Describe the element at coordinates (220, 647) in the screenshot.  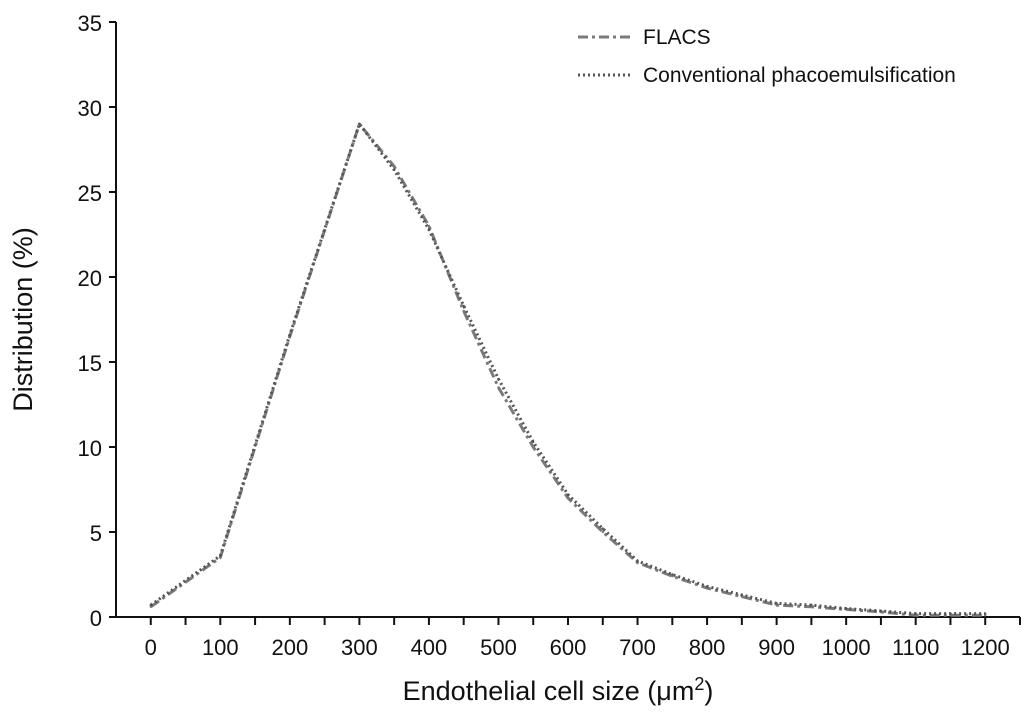
I see `x-tick-label: 100` at that location.